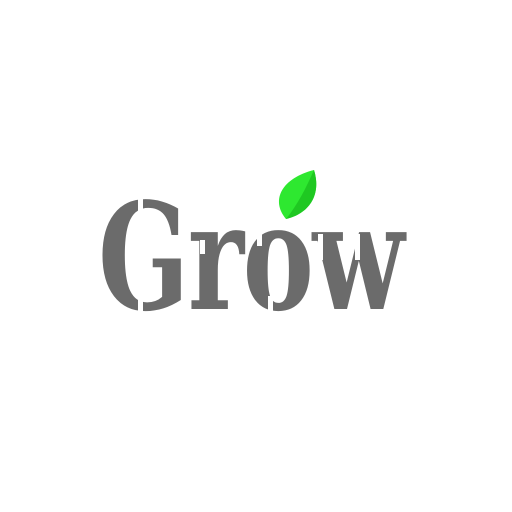 Image resolution: width=512 pixels, height=512 pixels. What do you see at coordinates (297, 194) in the screenshot?
I see `leaf-icon` at bounding box center [297, 194].